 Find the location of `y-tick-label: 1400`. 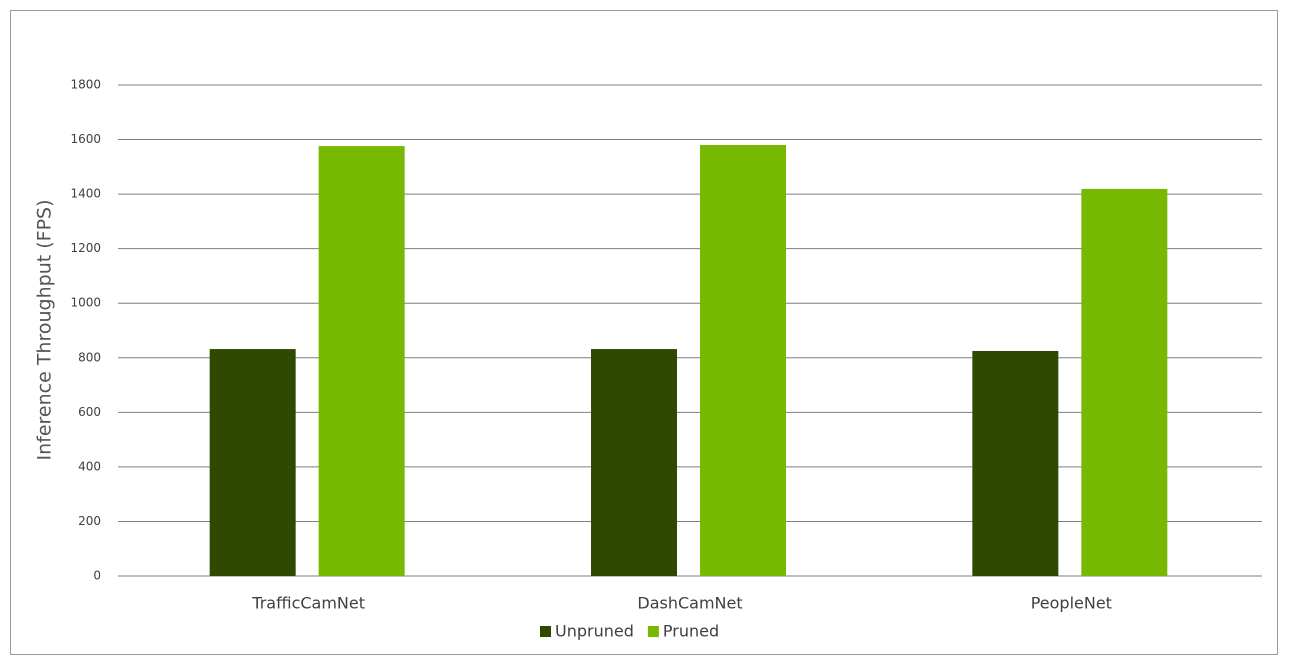

y-tick-label: 1400 is located at coordinates (85, 194).